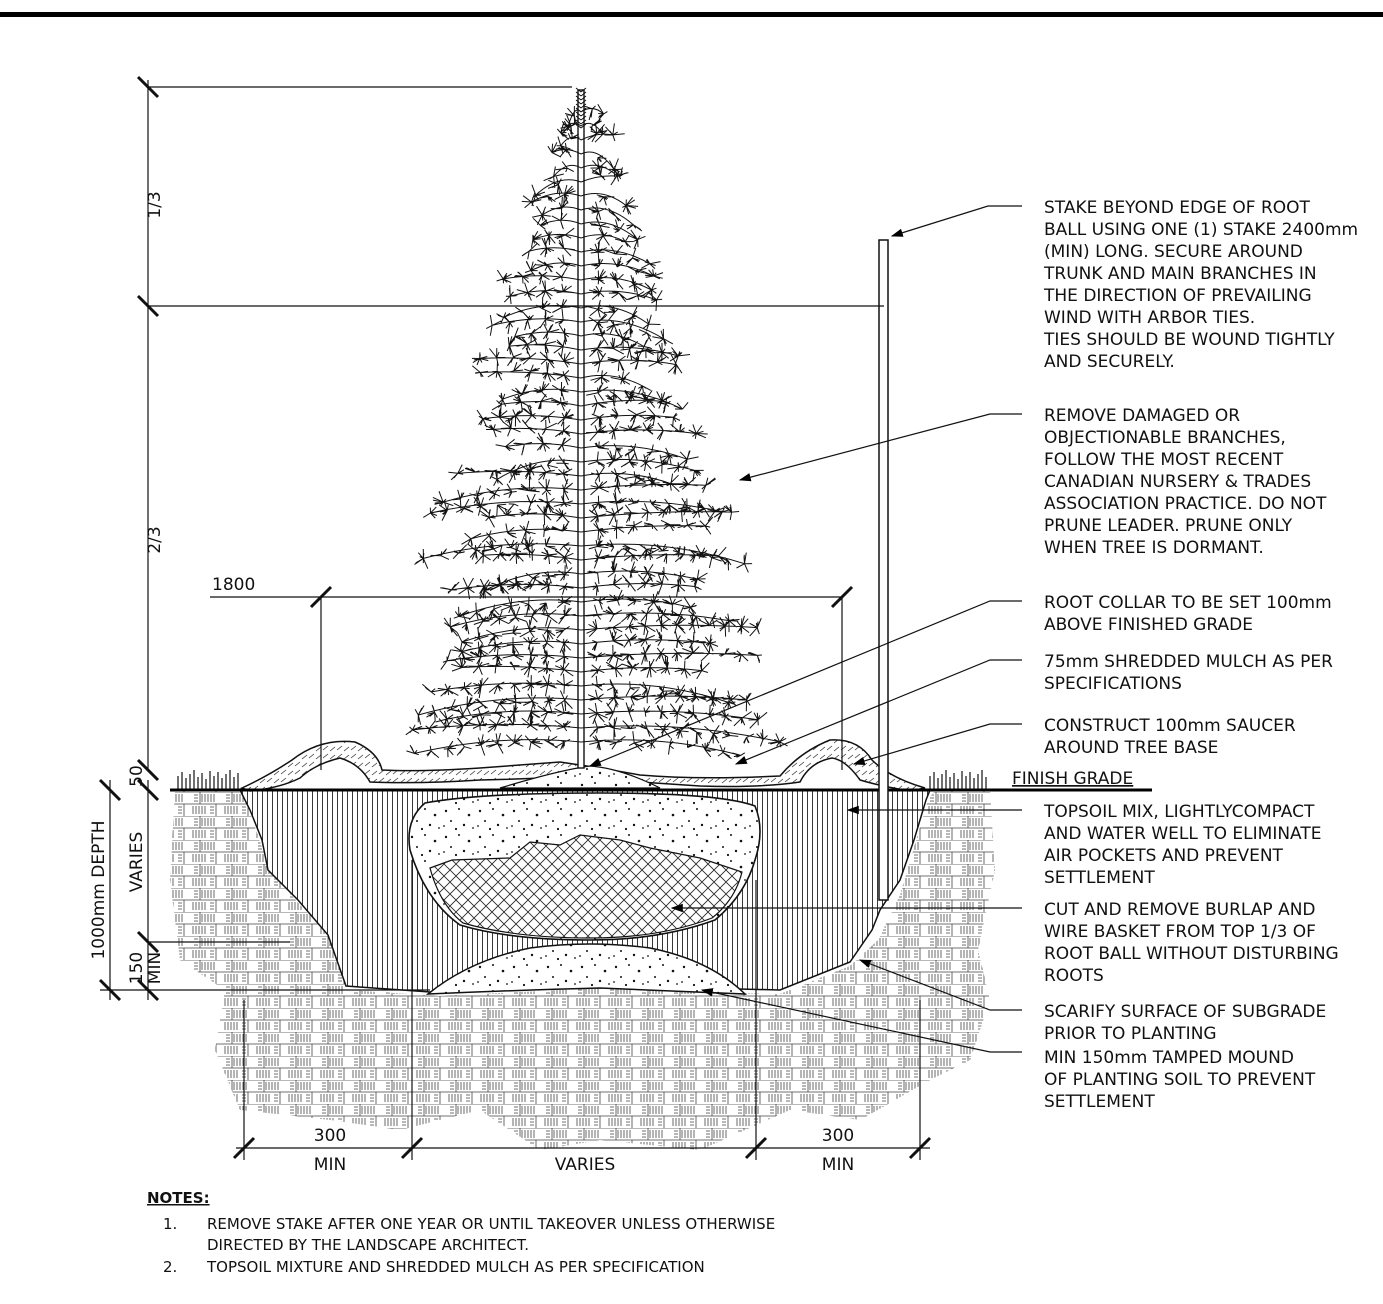 This screenshot has width=1383, height=1304. I want to click on leader-prune, so click(880, 447).